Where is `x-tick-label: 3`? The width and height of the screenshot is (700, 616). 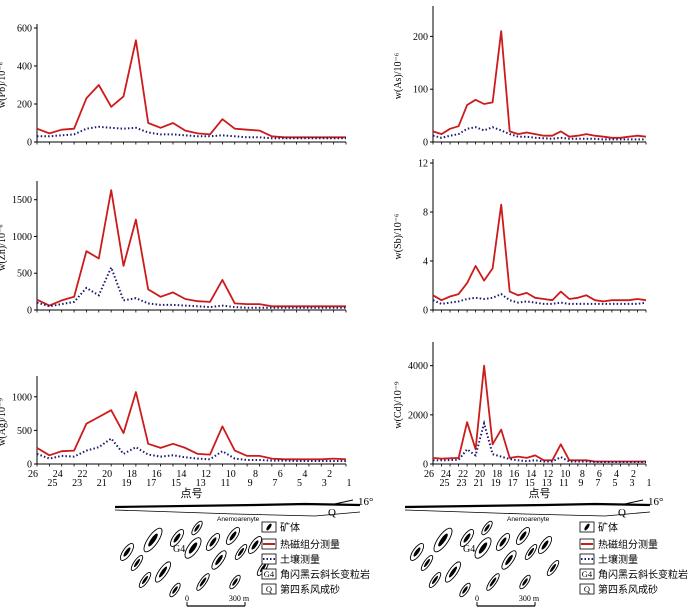 x-tick-label: 3 is located at coordinates (324, 483).